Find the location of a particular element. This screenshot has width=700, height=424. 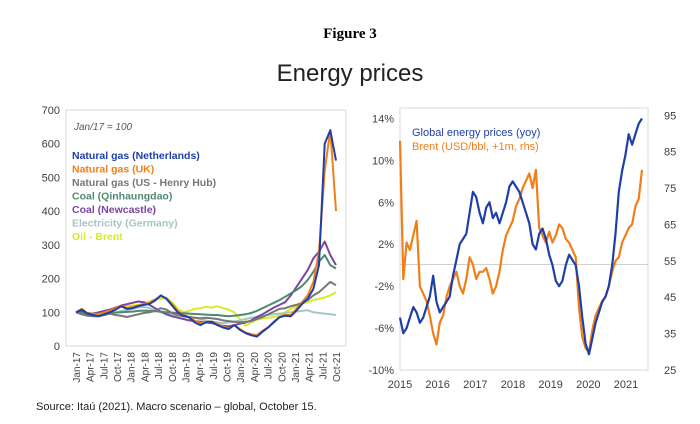

left-legend-entry: Coal (Qinhaungdao) is located at coordinates (122, 197).